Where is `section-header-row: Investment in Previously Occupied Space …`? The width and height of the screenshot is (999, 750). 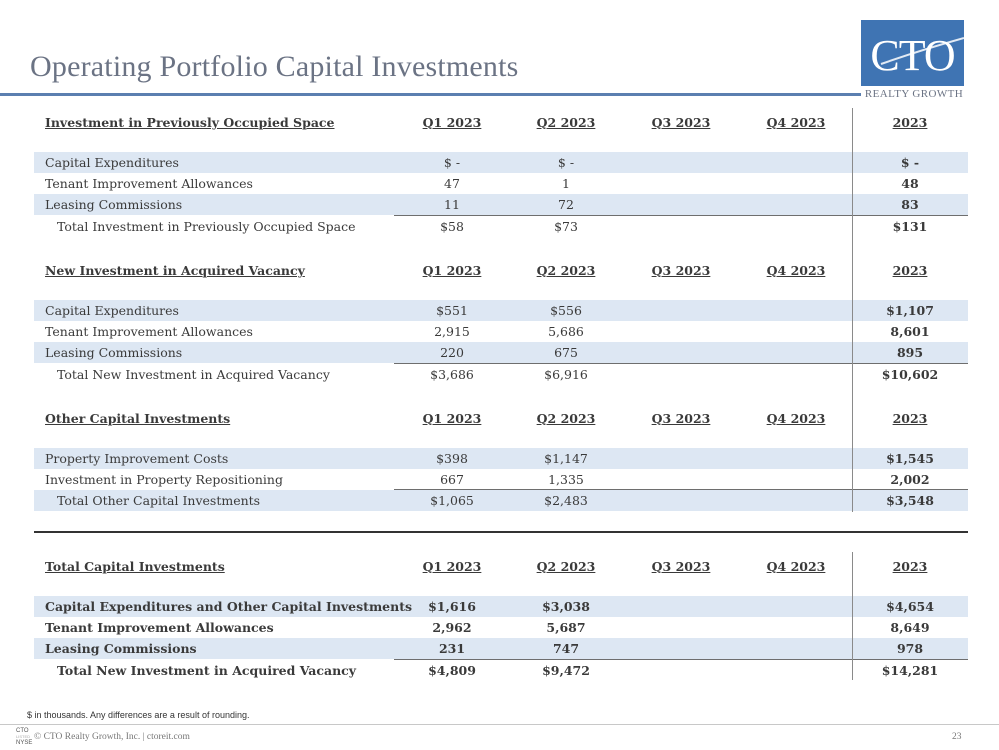 section-header-row: Investment in Previously Occupied Space … is located at coordinates (501, 122).